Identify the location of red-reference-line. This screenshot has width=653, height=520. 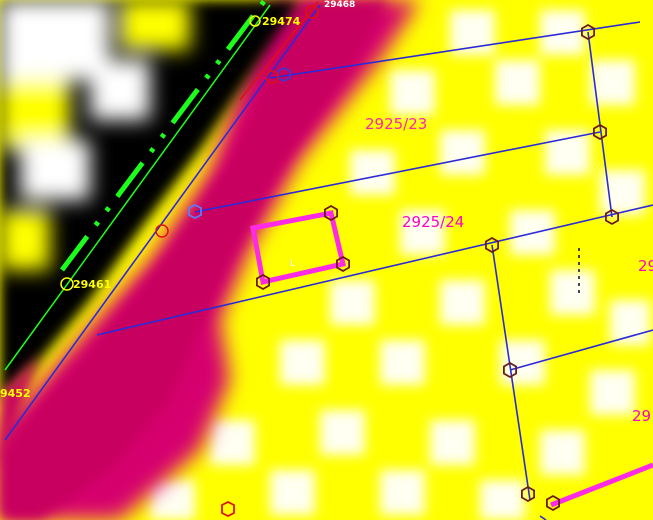
(279, 51).